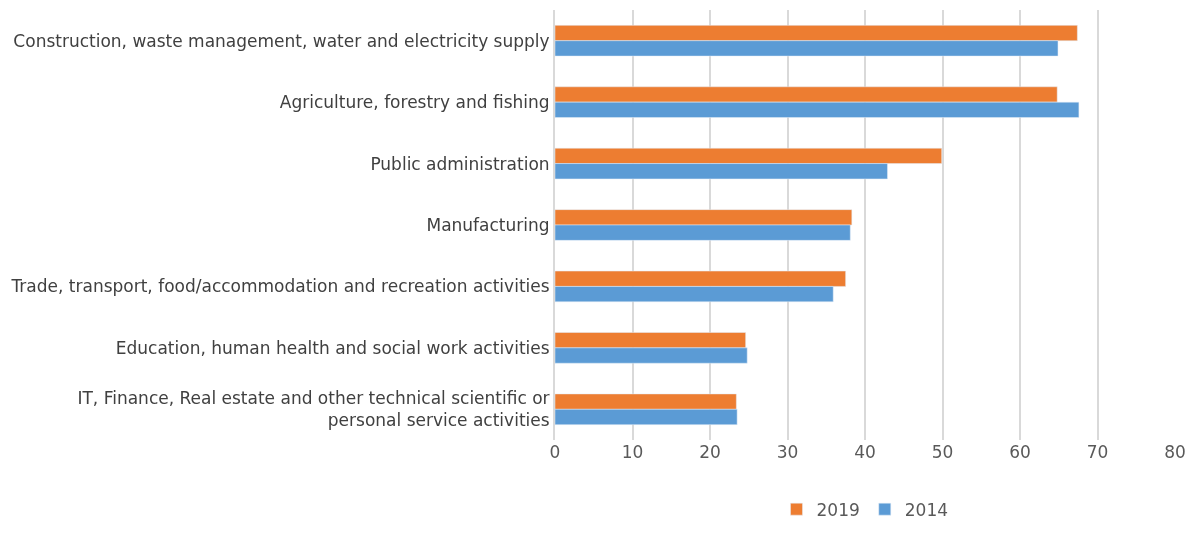  I want to click on y-tick-label: Construction, waste management, water and electricity supply, so click(281, 40).